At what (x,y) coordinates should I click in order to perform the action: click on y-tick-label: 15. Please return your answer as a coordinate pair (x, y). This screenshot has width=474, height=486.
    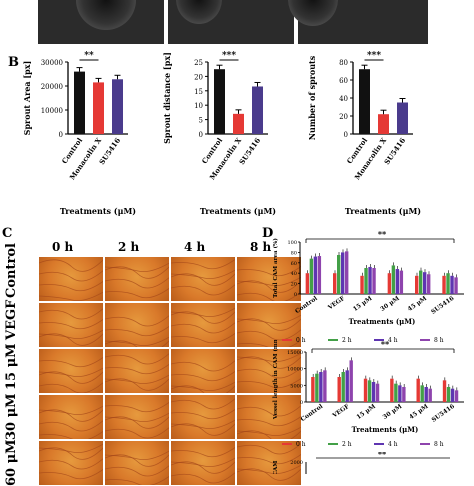
    Looking at the image, I should click on (198, 92).